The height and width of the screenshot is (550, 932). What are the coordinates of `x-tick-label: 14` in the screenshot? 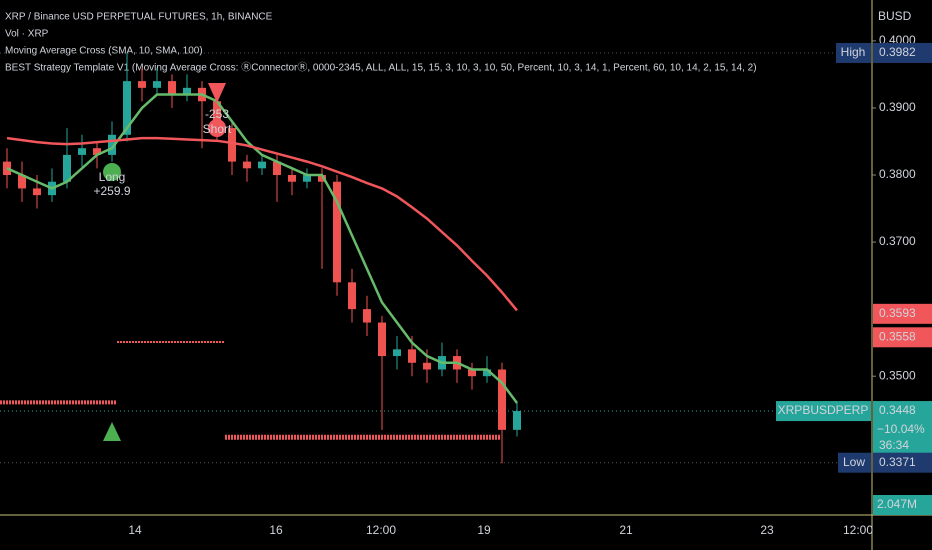 It's located at (135, 530).